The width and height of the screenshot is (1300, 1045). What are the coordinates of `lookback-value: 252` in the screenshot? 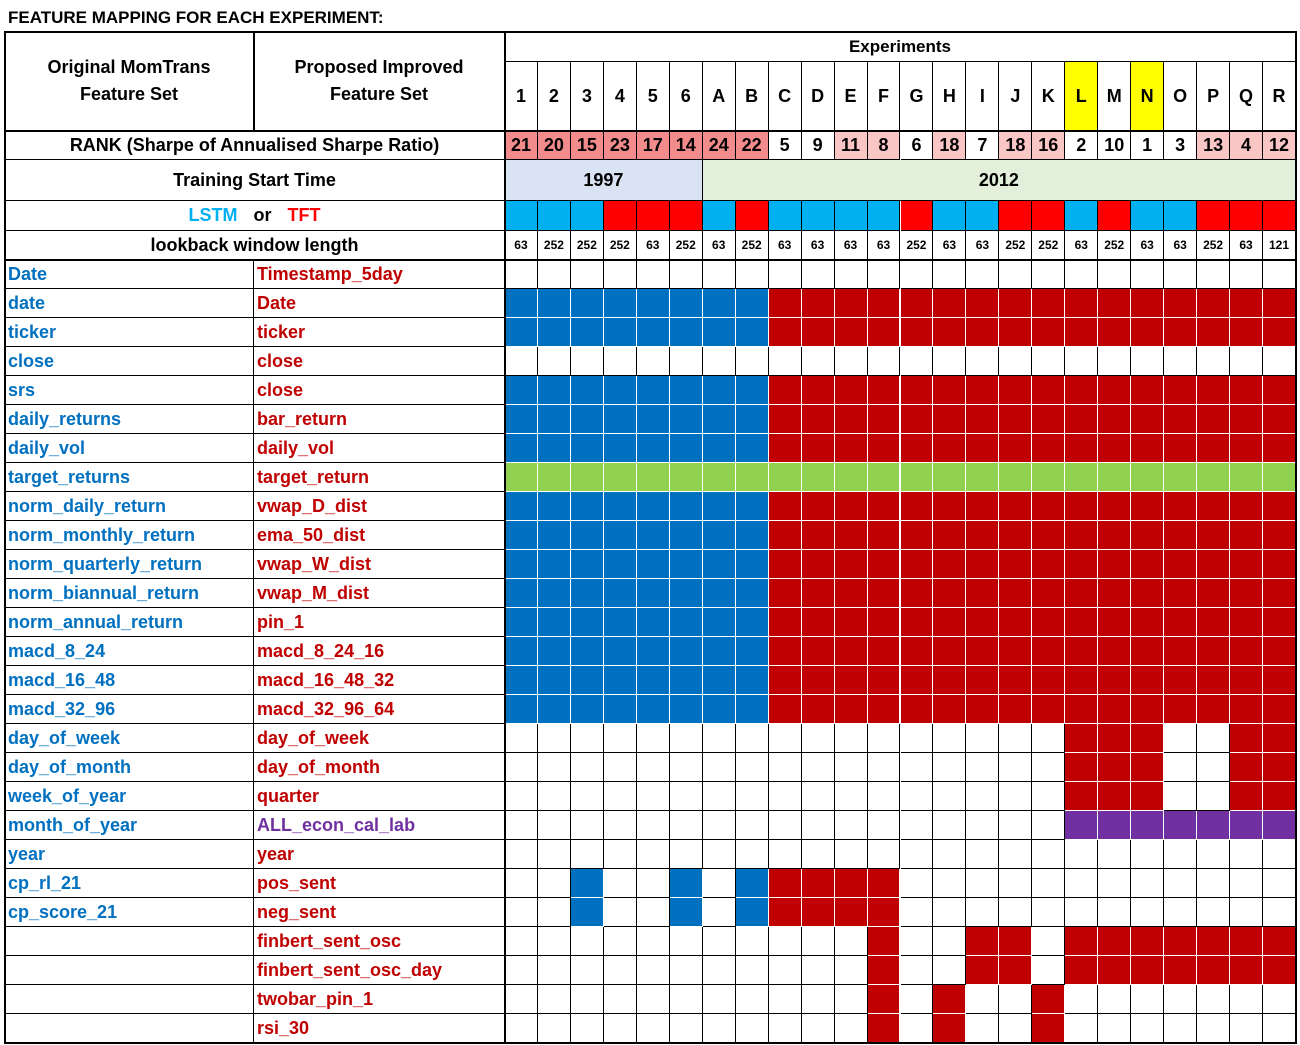 It's located at (620, 245).